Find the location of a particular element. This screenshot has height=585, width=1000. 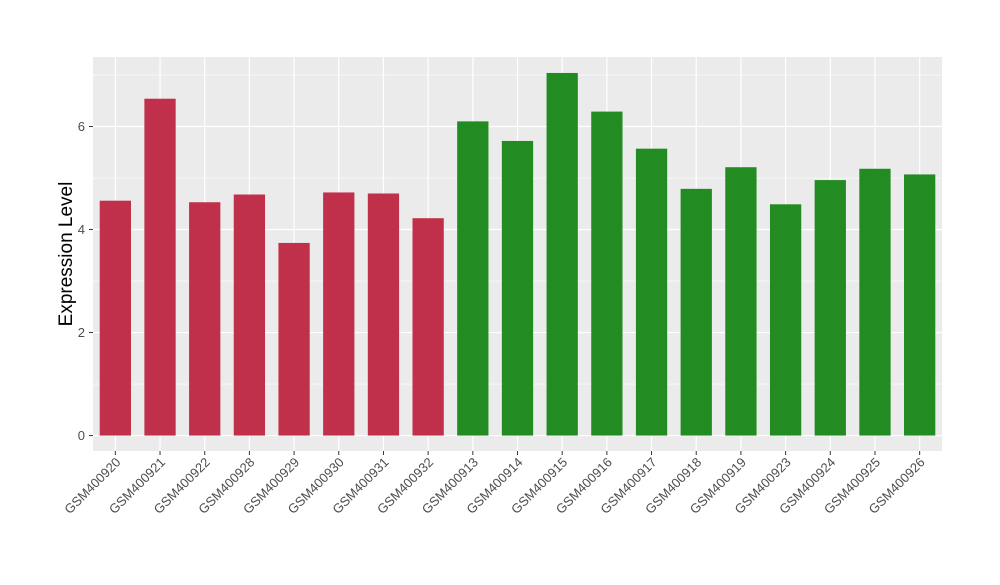

bar-GSM400915 is located at coordinates (562, 254).